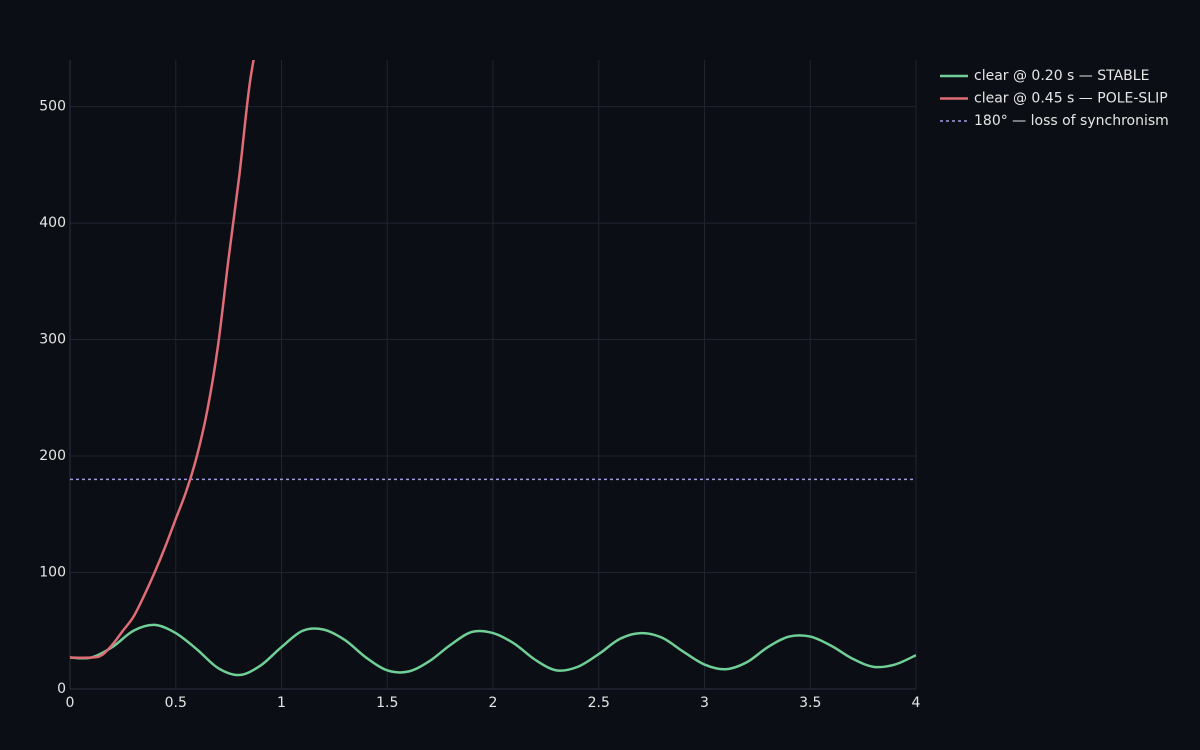 This screenshot has width=1200, height=750. I want to click on legend-label: clear @ 0.20 s — STABLE, so click(1061, 76).